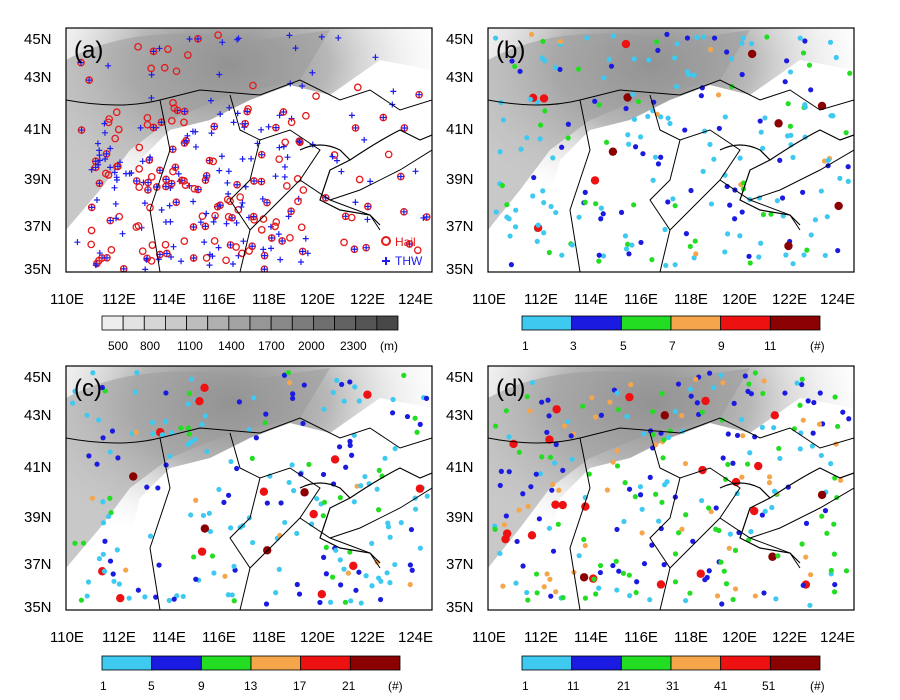  Describe the element at coordinates (673, 346) in the screenshot. I see `count-colorbar-b-labels: 1 3 5 7 9 11 (#)` at that location.